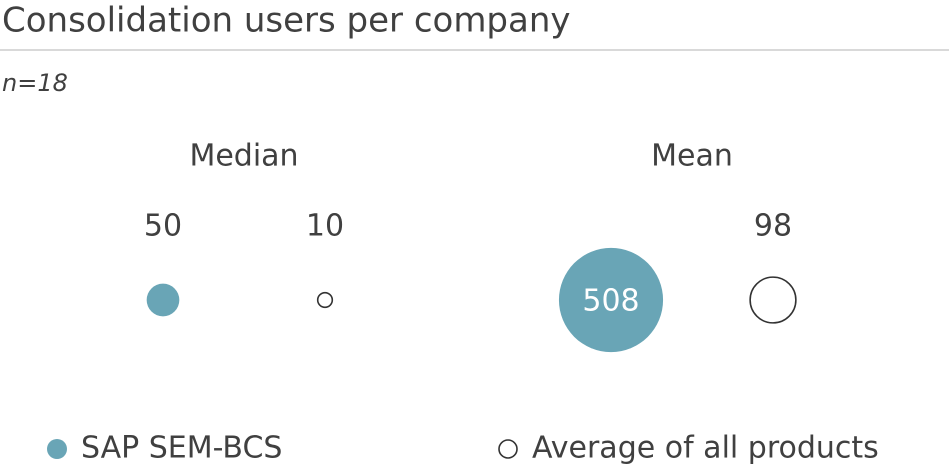 The width and height of the screenshot is (949, 473). I want to click on legend-label: Average of all products, so click(705, 448).